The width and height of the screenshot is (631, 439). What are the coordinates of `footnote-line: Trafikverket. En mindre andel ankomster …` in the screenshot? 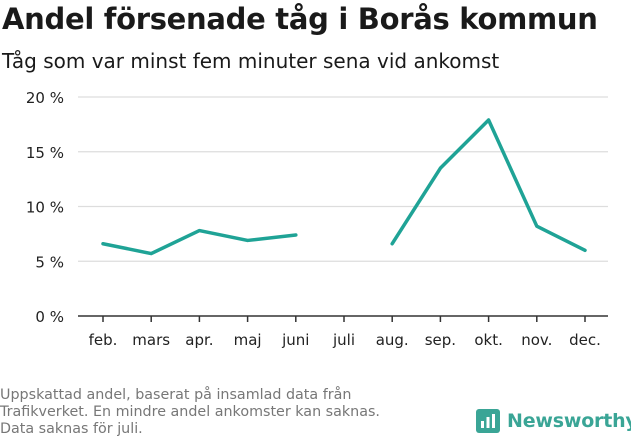 It's located at (190, 412).